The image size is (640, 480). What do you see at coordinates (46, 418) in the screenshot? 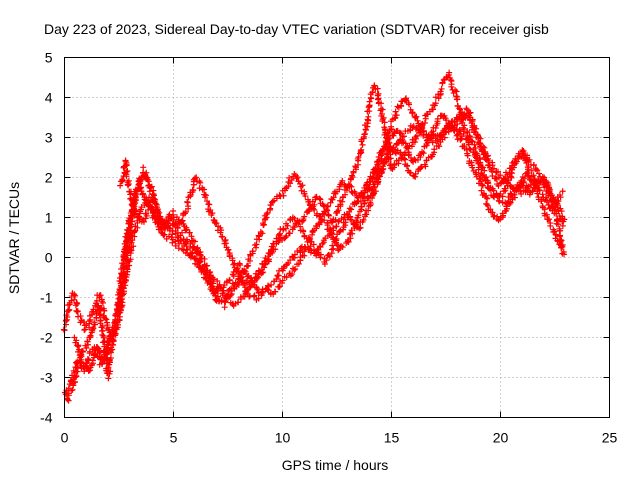
I see `y-tick-label: -4` at bounding box center [46, 418].